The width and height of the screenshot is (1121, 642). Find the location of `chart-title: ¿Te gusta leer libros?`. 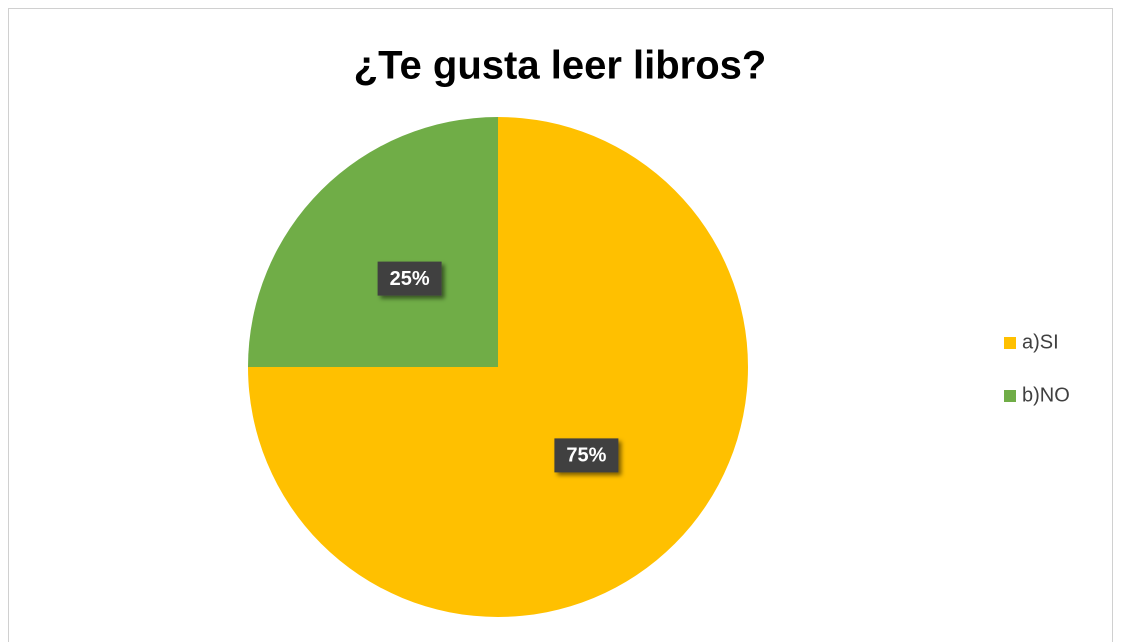

chart-title: ¿Te gusta leer libros? is located at coordinates (560, 66).